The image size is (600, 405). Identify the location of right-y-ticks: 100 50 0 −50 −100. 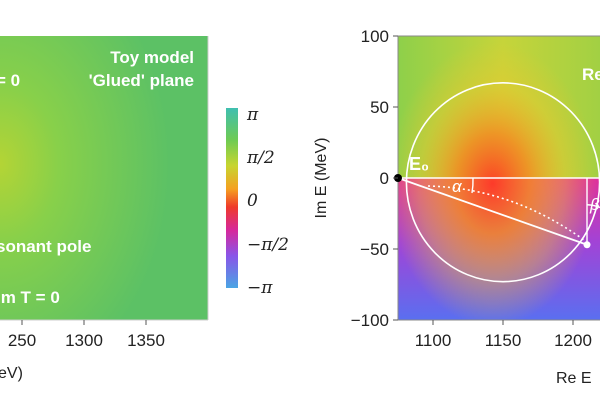
(374, 178).